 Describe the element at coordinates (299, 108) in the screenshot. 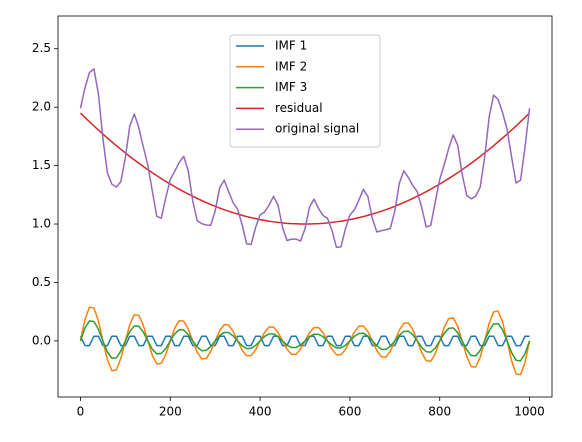

I see `legend-label: residual` at that location.